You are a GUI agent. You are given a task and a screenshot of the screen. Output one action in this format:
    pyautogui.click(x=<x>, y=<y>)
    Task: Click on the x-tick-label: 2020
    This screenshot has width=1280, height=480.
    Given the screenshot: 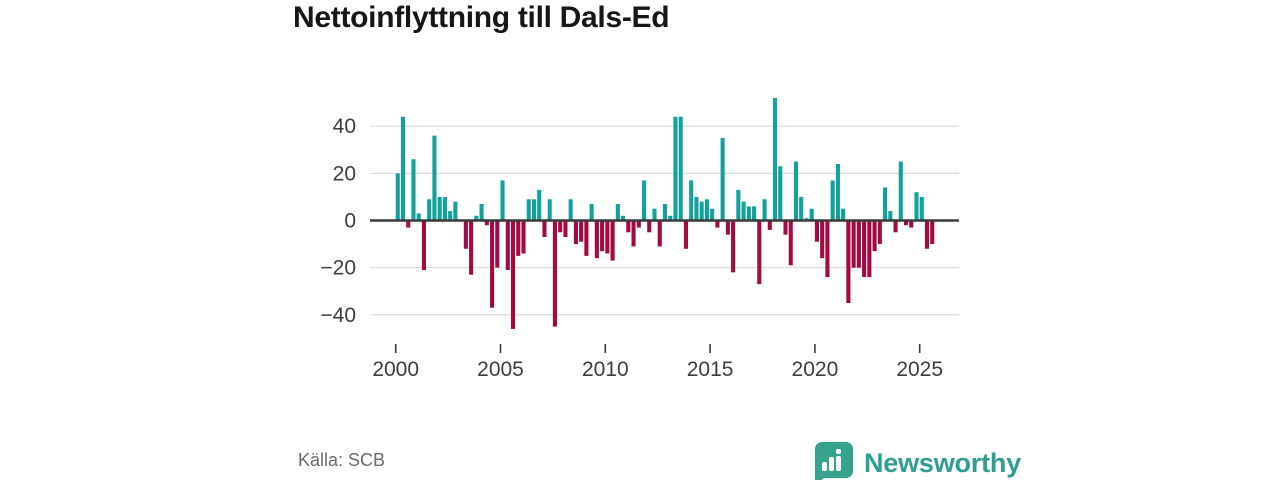 What is the action you would take?
    pyautogui.click(x=815, y=369)
    